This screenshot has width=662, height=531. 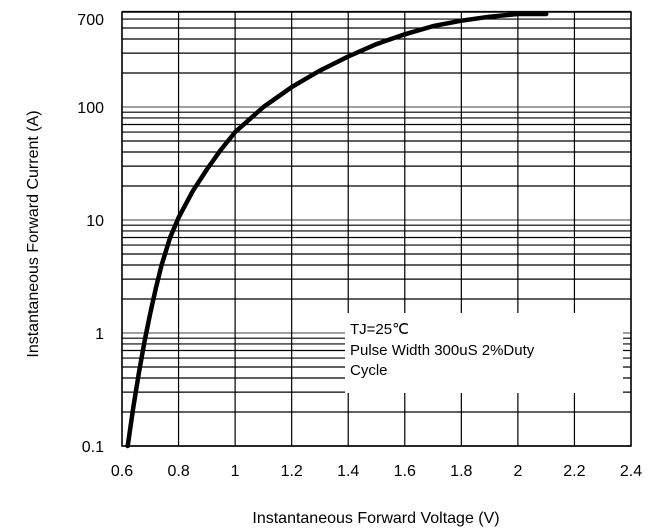 I want to click on x-tick-label: 1, so click(x=235, y=471).